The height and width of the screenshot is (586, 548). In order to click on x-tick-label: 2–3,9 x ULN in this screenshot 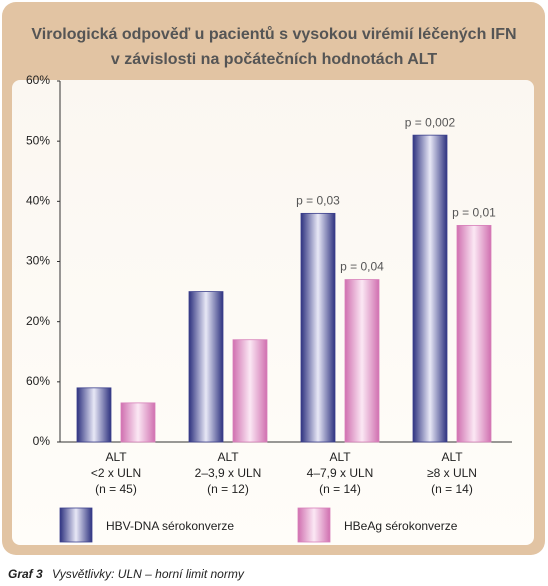, I will do `click(228, 473)`.